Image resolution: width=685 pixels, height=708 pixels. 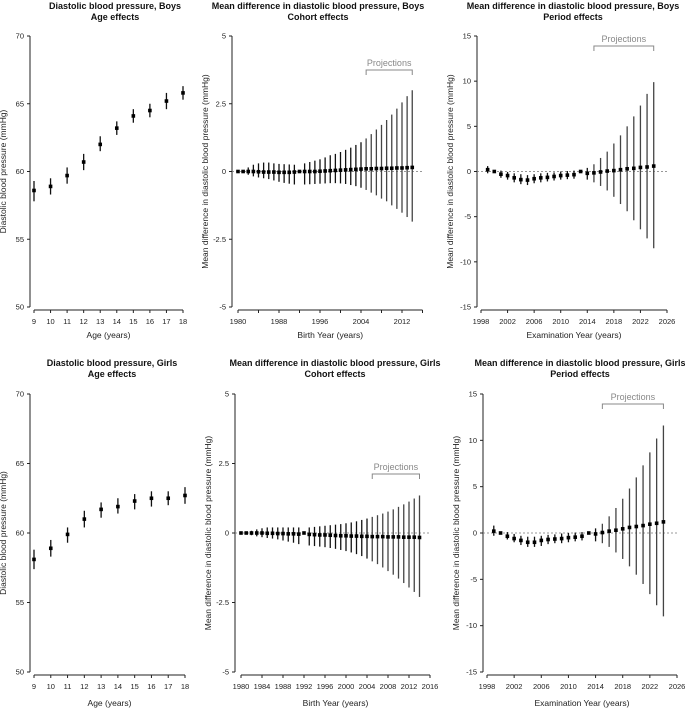 I want to click on x-tick-label: 2016, so click(x=430, y=686).